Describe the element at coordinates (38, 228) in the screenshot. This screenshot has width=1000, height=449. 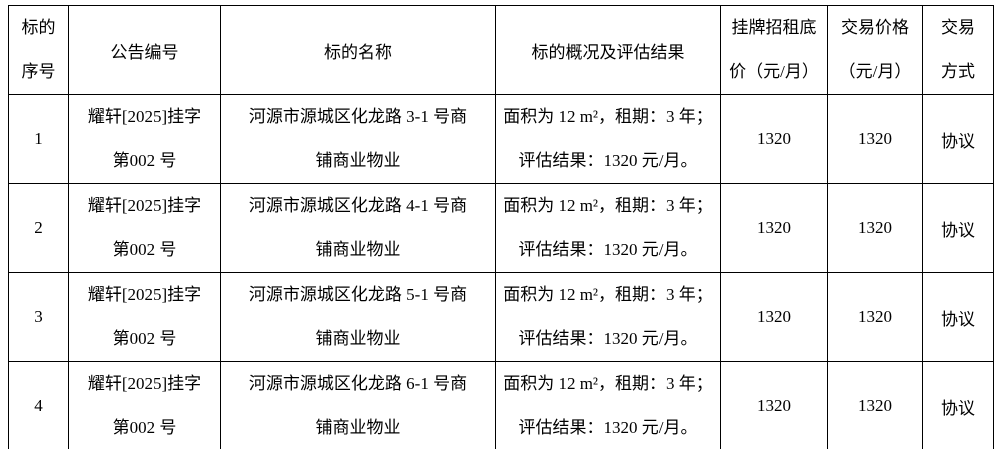
I see `serial-cell: 2` at that location.